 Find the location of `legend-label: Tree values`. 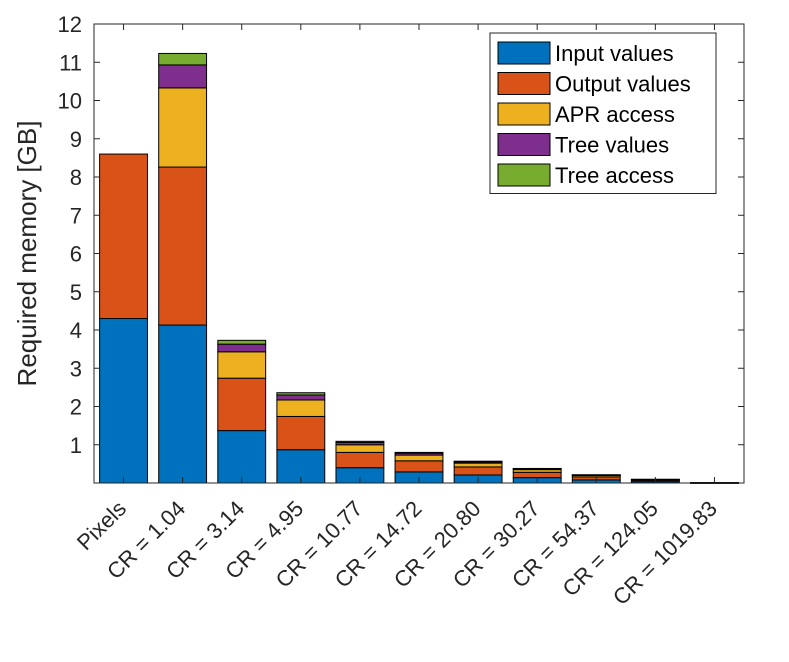

legend-label: Tree values is located at coordinates (612, 145).